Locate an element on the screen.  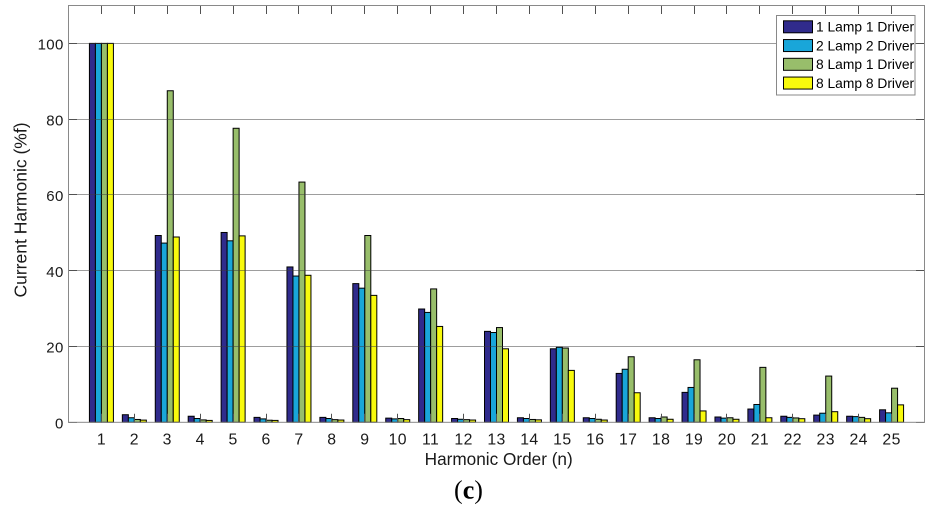
svg-text: Harmonic Order (n) is located at coordinates (499, 459).